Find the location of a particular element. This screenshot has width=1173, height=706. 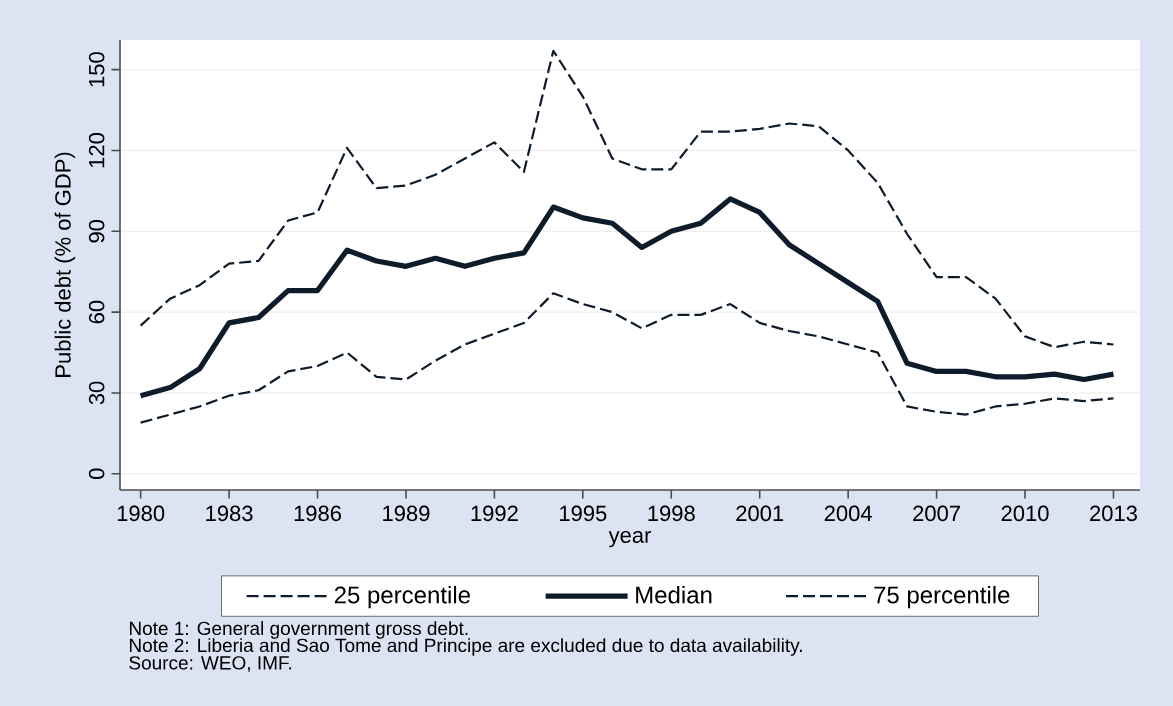

x-tick-label: 1983 is located at coordinates (229, 513).